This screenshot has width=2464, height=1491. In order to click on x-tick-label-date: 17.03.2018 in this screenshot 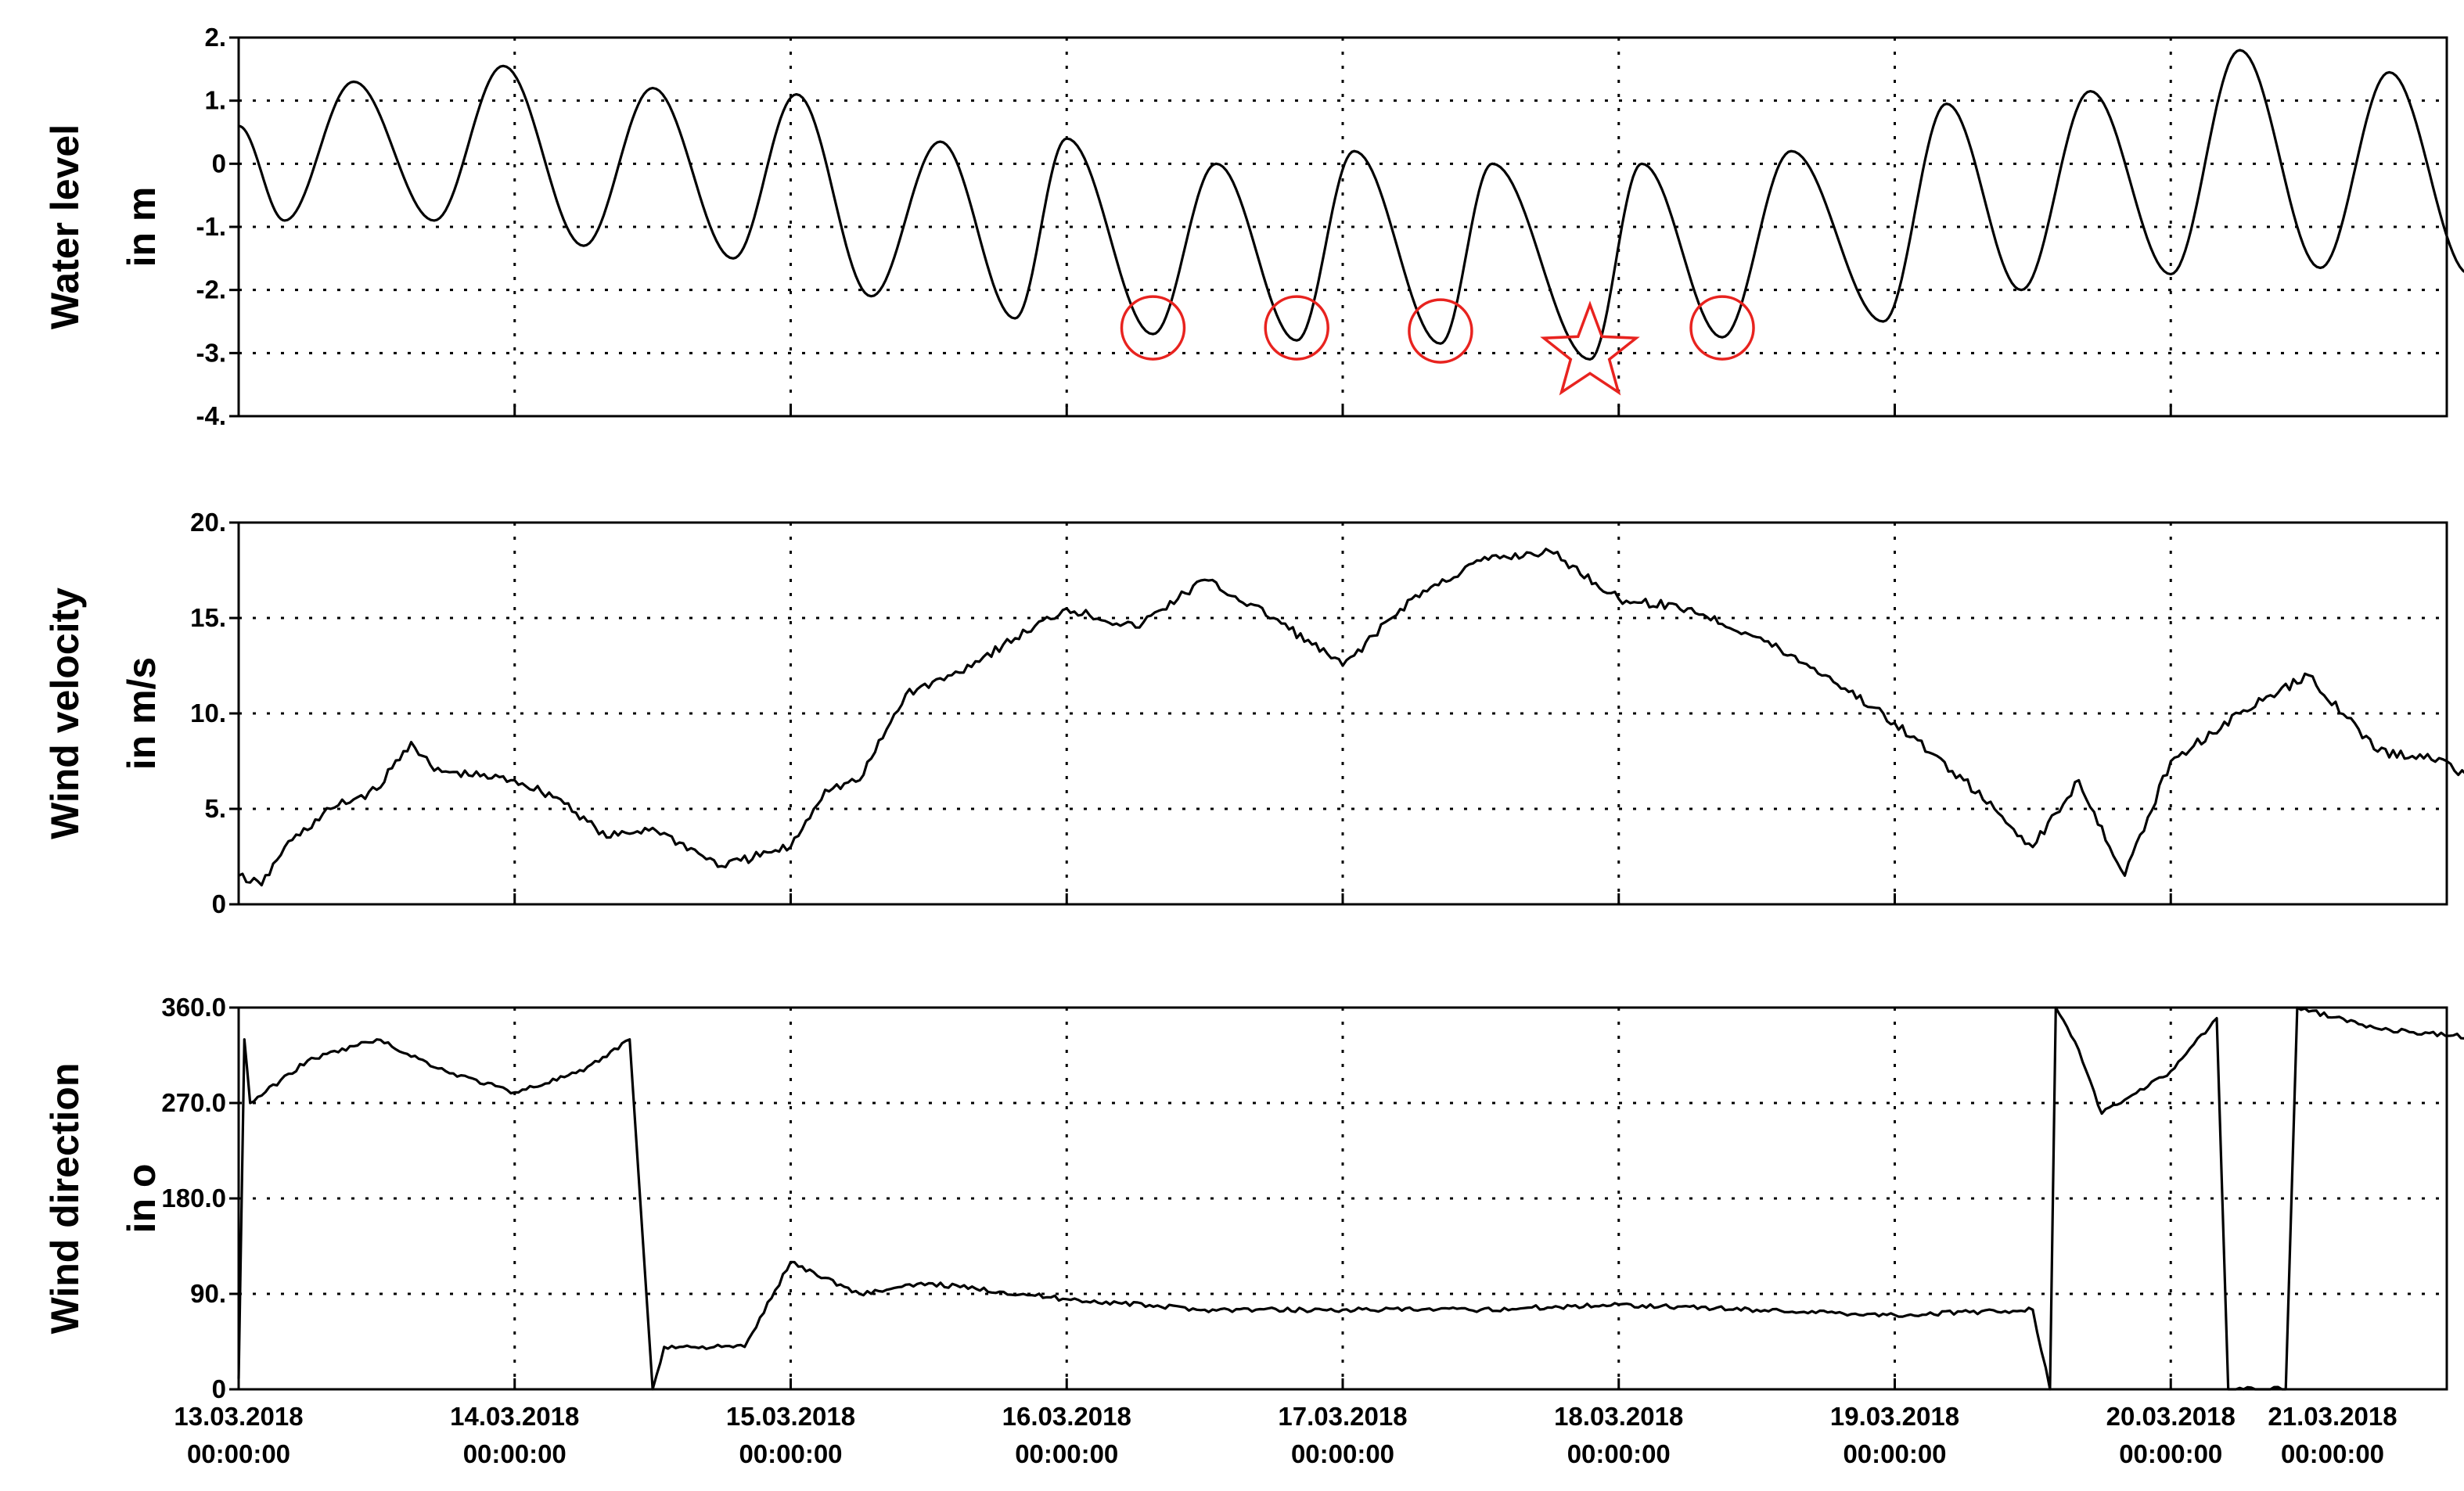, I will do `click(1342, 1416)`.